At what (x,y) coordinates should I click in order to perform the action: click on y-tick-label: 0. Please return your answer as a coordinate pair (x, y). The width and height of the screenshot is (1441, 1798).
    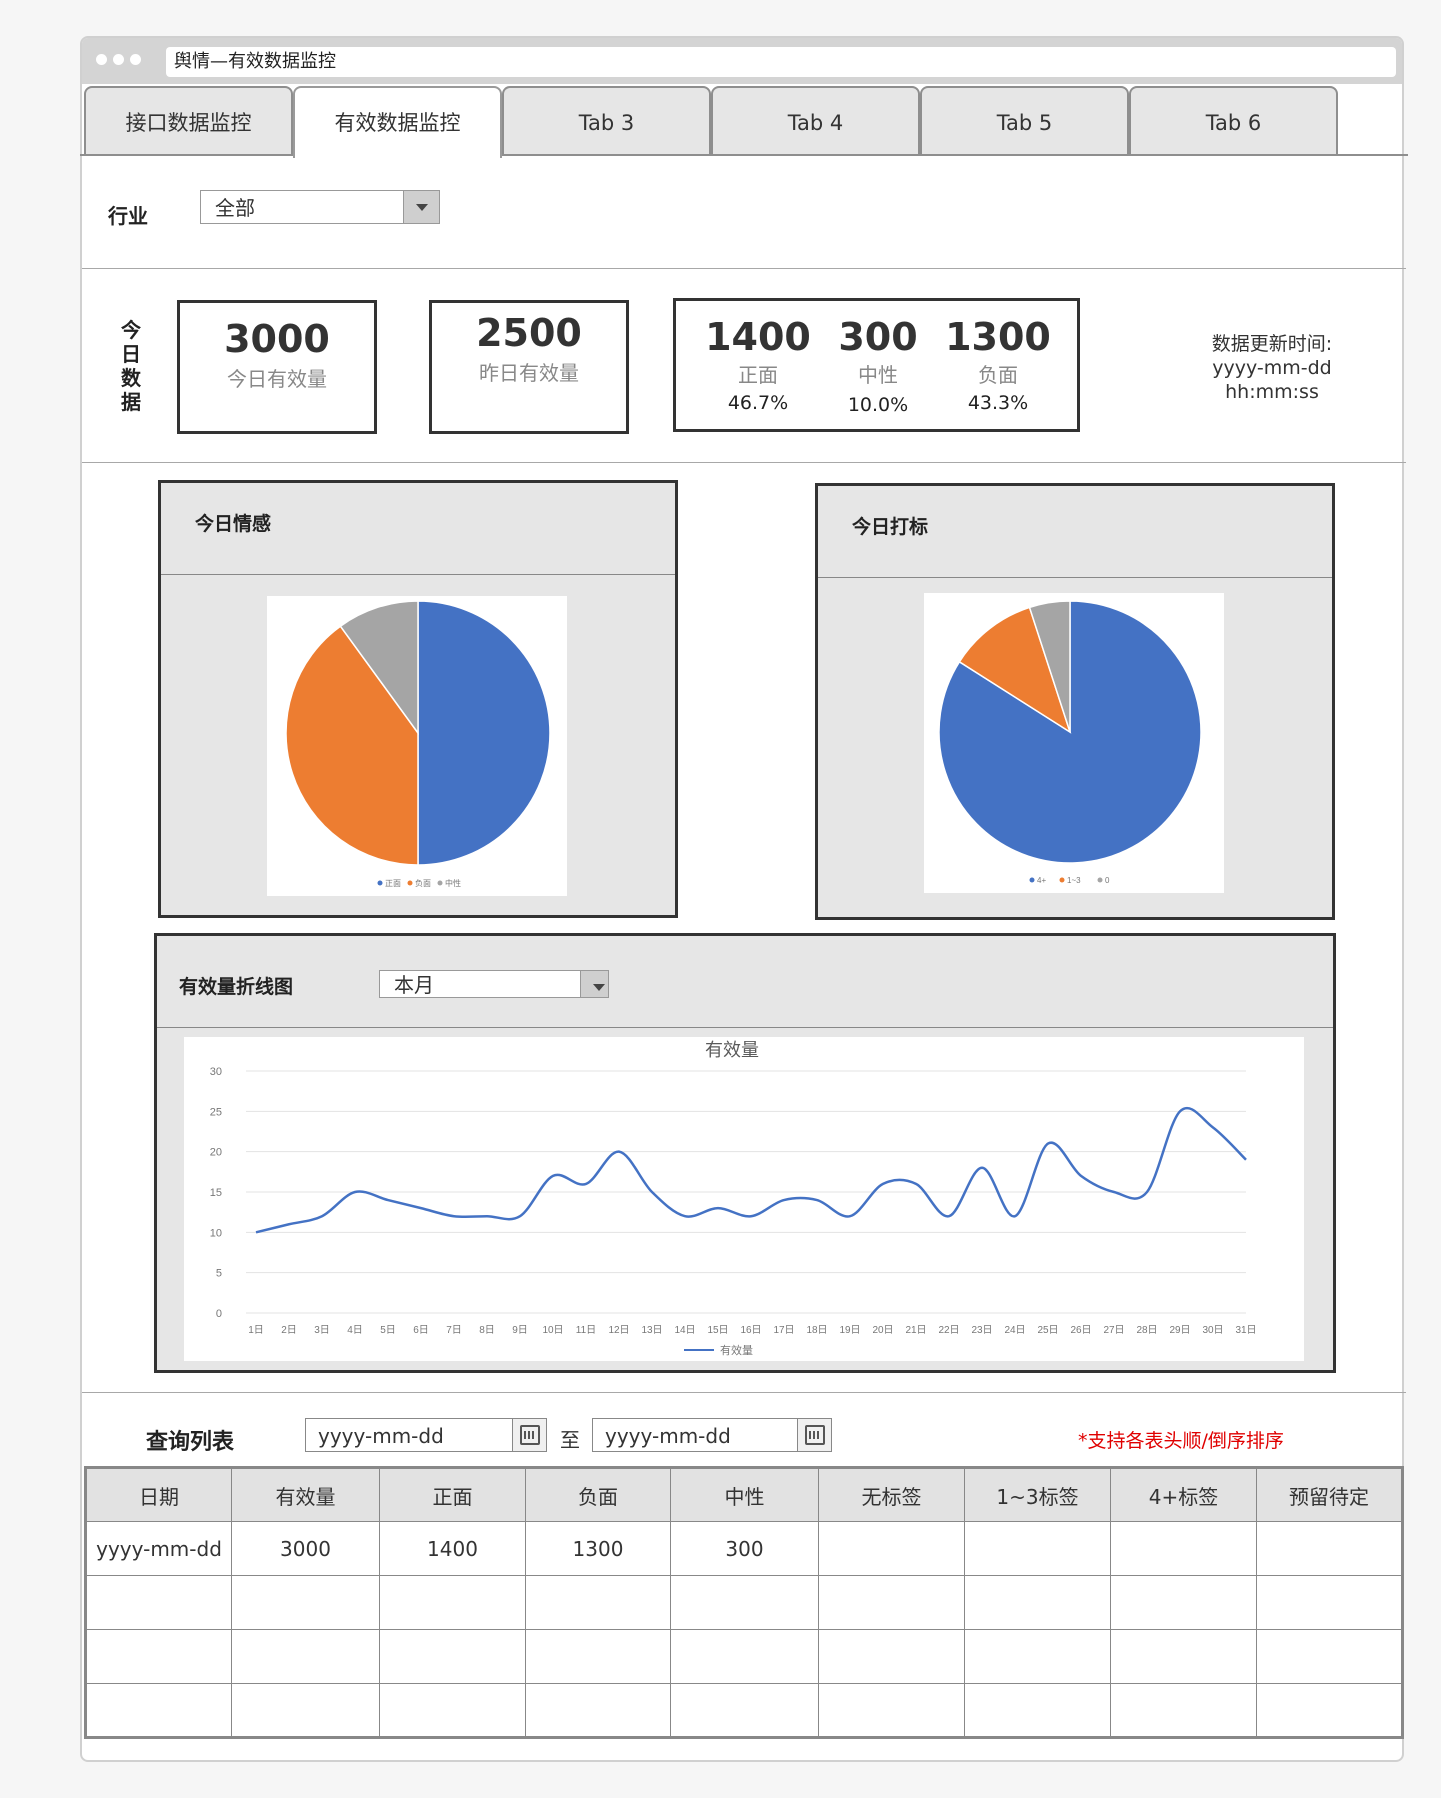
    Looking at the image, I should click on (219, 1314).